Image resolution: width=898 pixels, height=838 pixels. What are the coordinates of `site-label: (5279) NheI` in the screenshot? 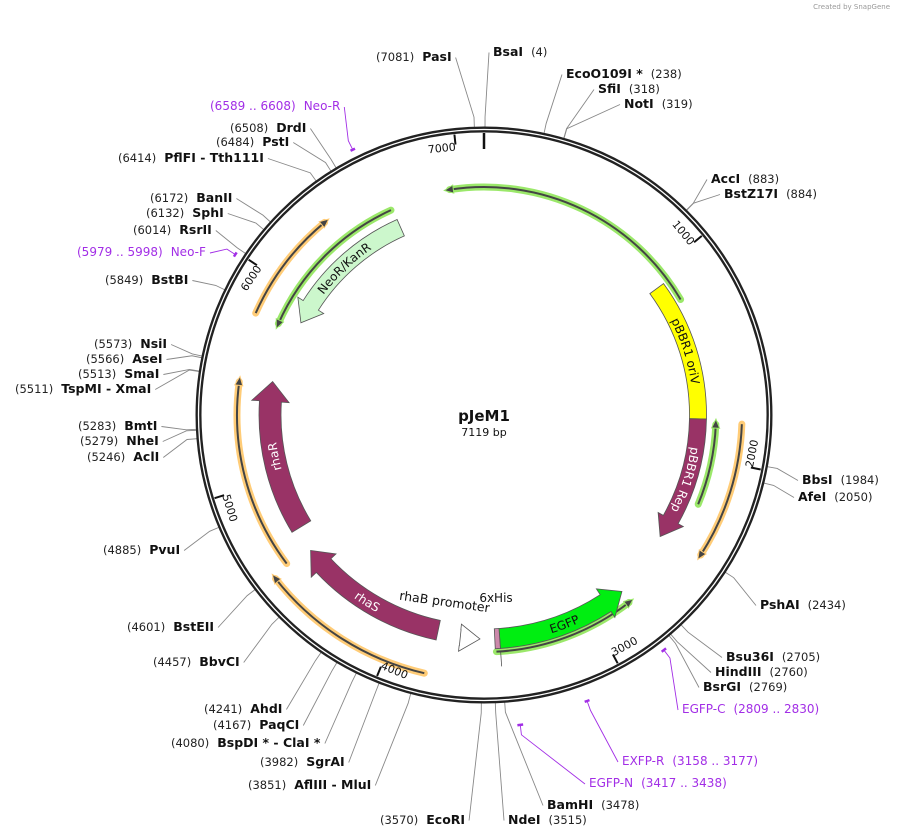 It's located at (119, 440).